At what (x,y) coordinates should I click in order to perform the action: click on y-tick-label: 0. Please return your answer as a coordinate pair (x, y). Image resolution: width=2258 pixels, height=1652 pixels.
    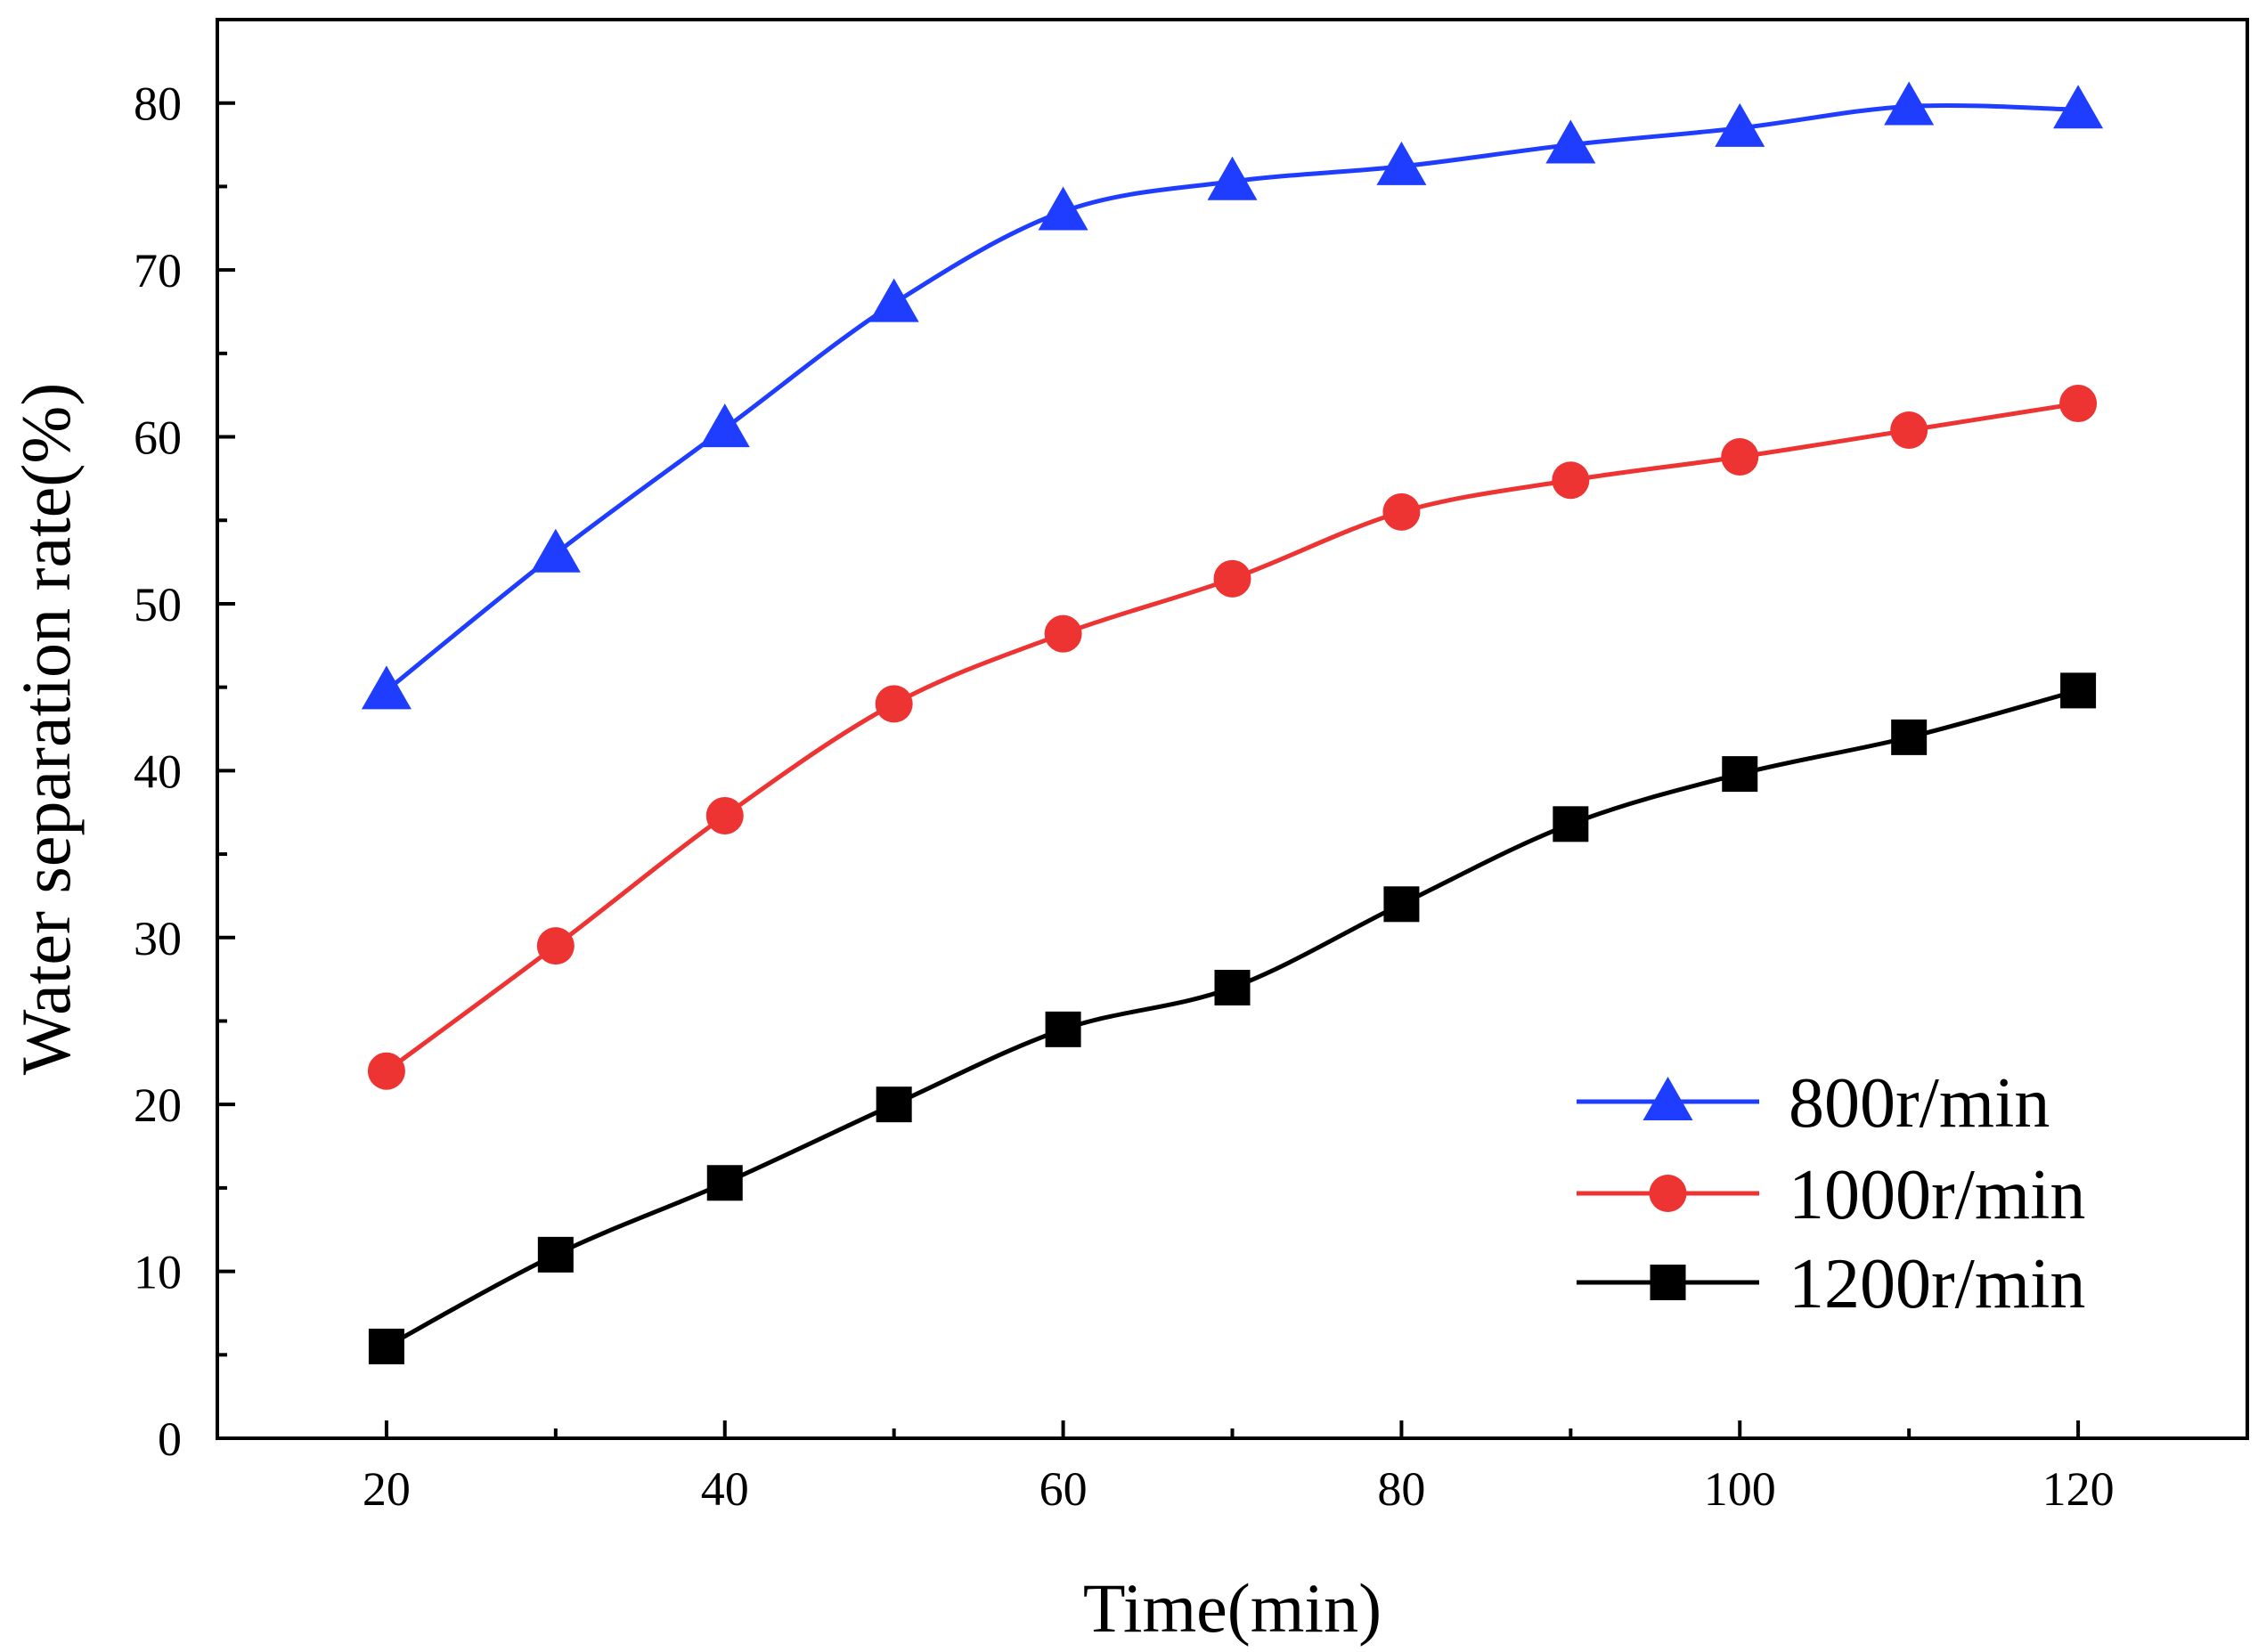
    Looking at the image, I should click on (170, 1439).